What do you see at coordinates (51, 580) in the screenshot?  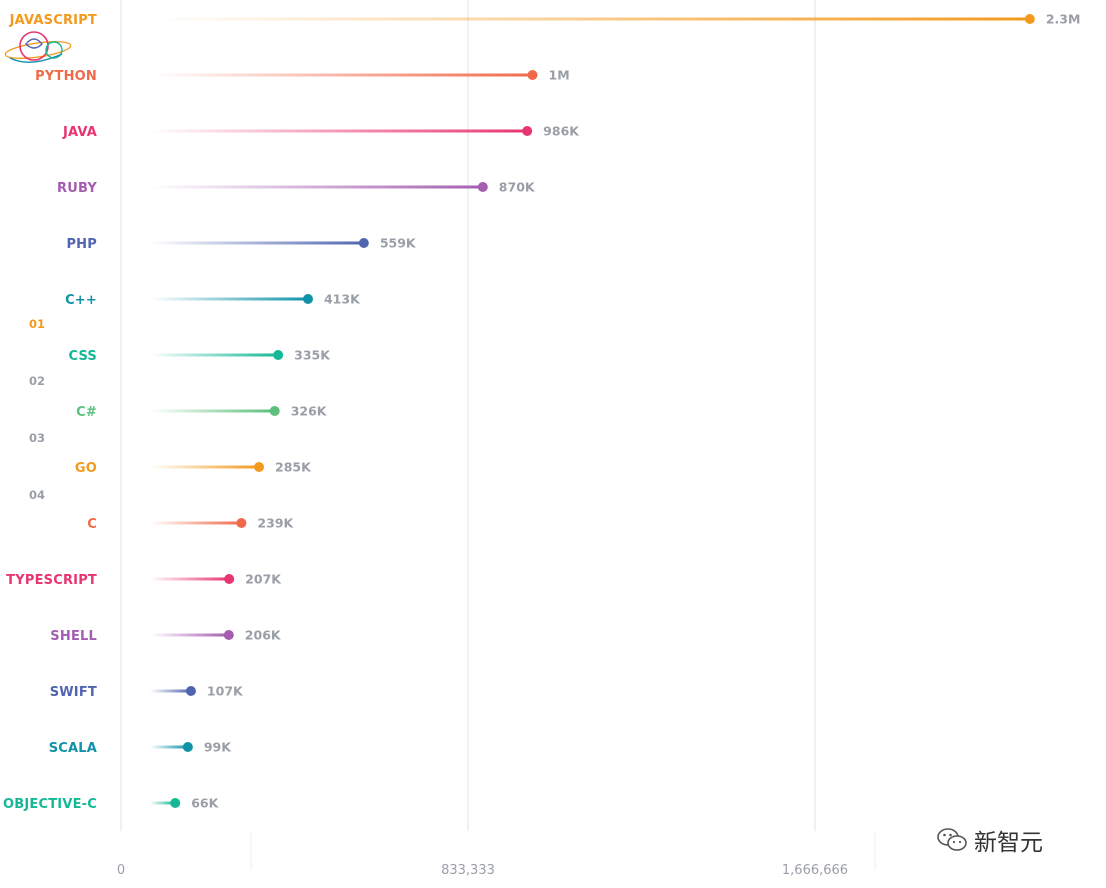 I see `category-label: TYPESCRIPT` at bounding box center [51, 580].